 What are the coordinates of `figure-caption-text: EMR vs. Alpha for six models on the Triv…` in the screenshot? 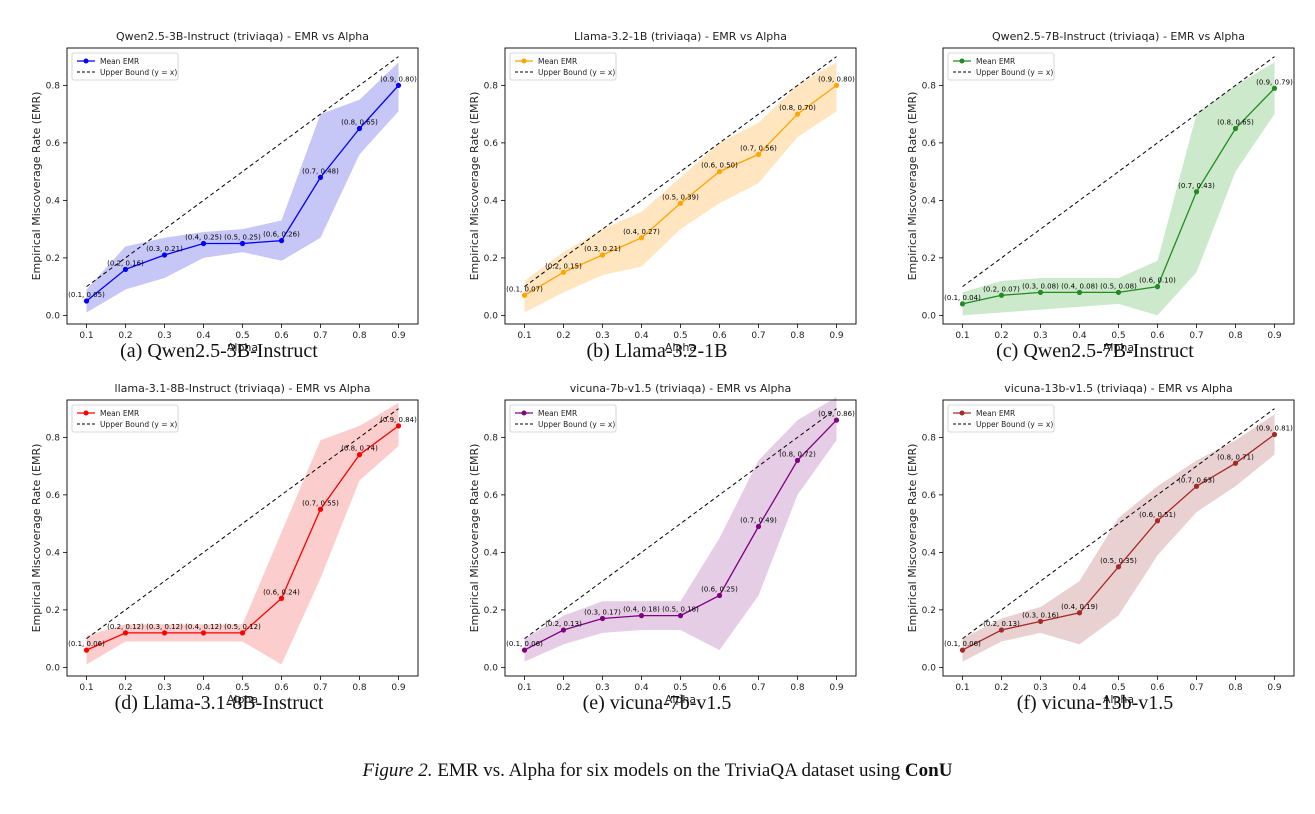 It's located at (669, 770).